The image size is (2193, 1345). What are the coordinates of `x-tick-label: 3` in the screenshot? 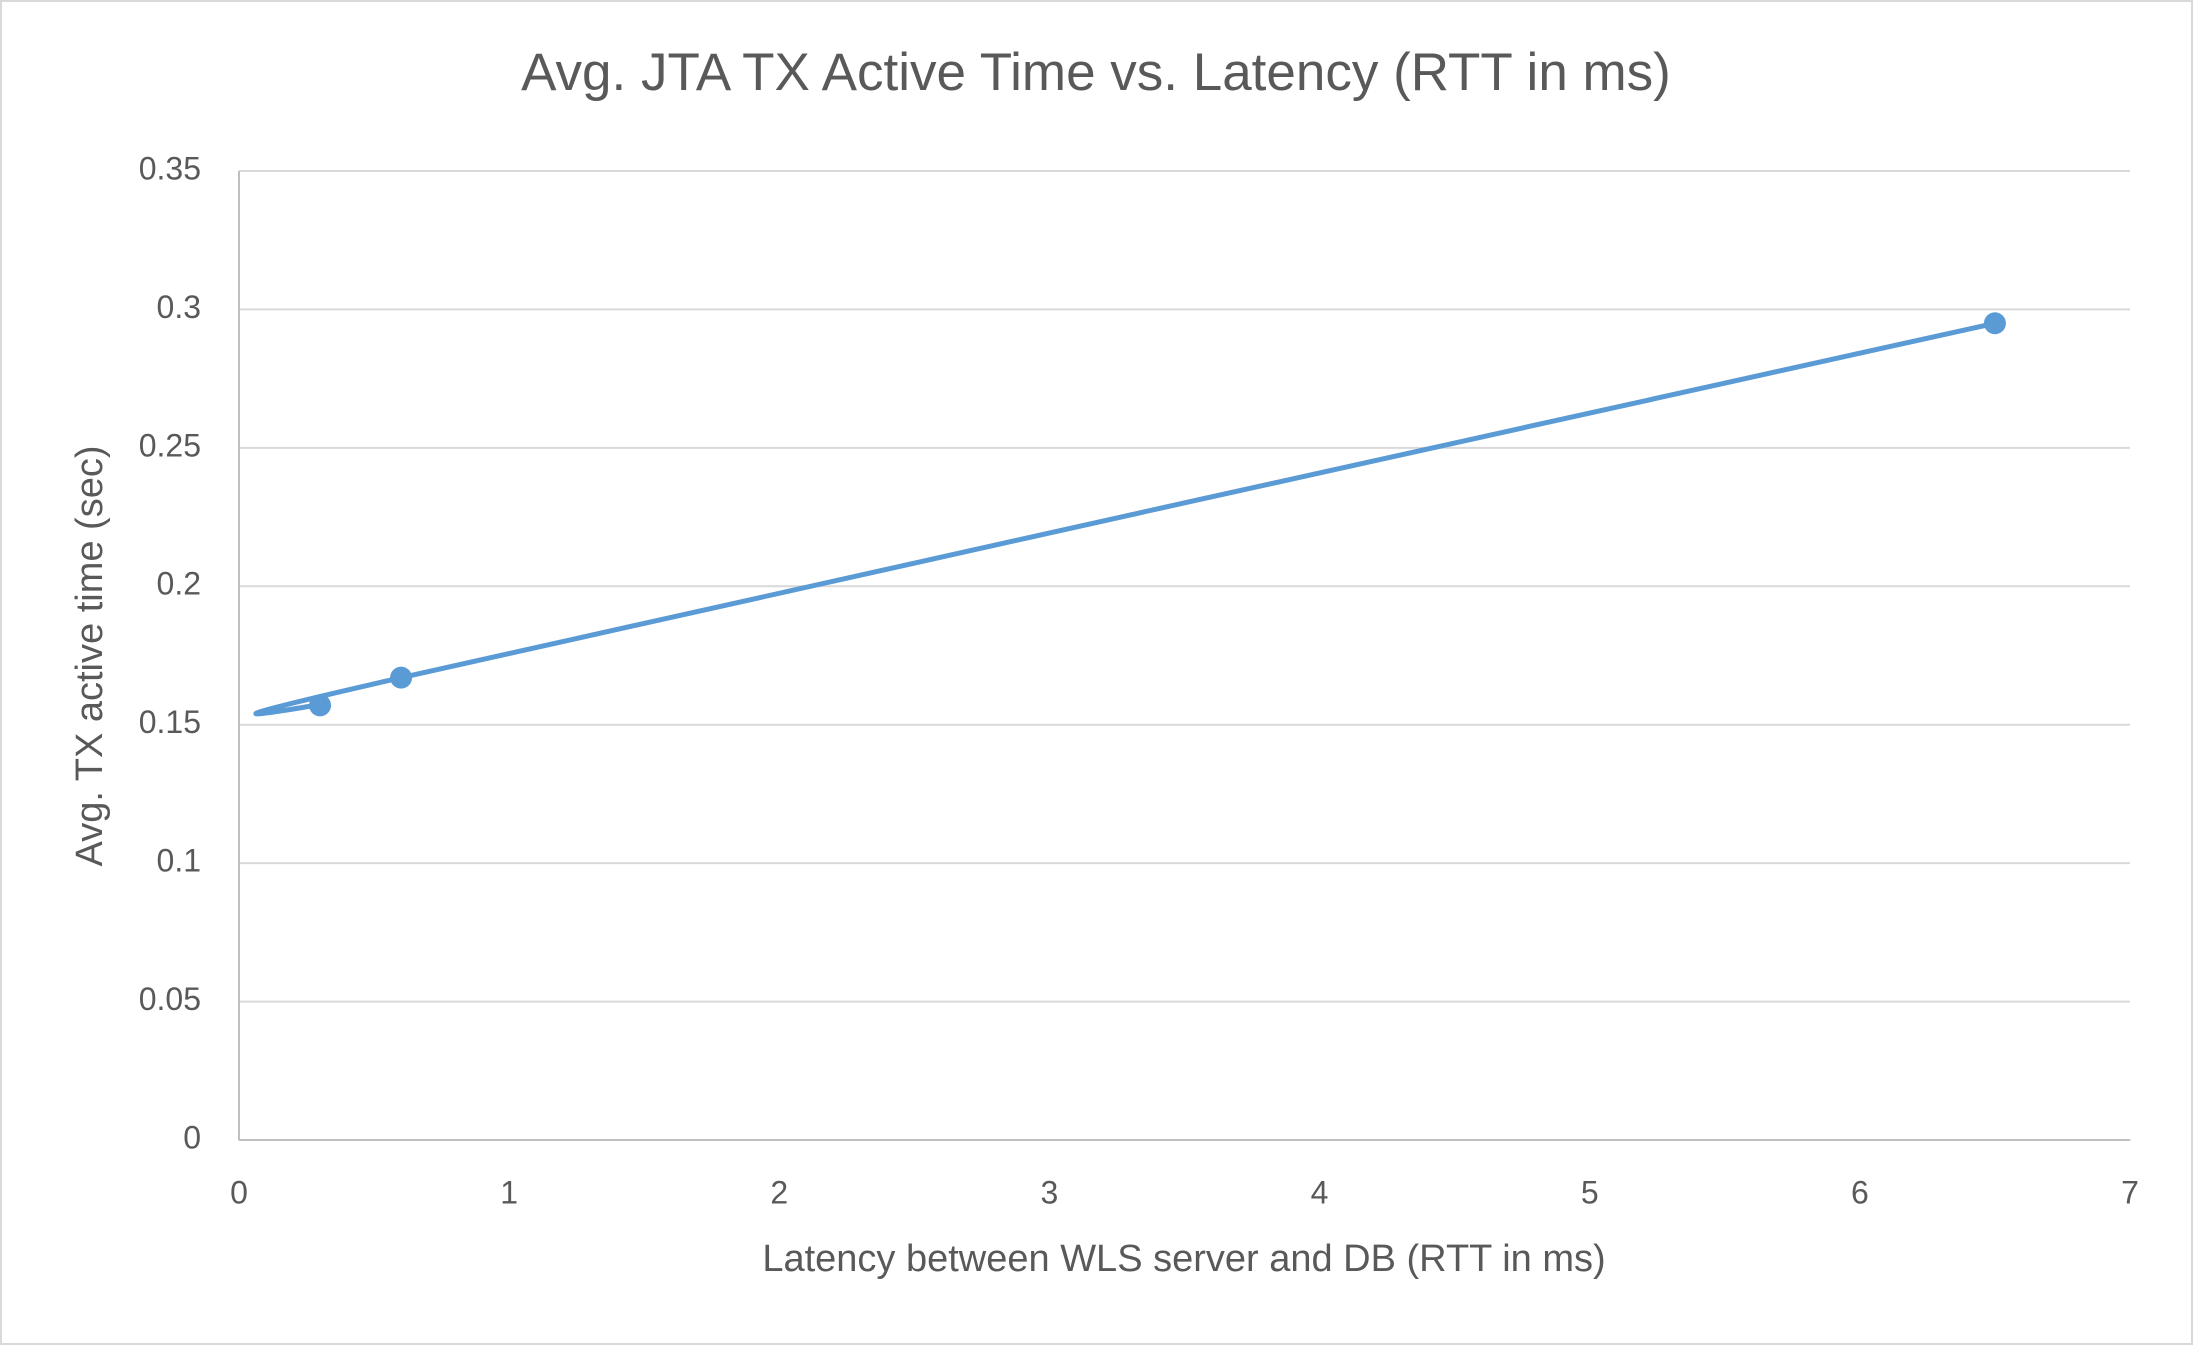 It's located at (1050, 1192).